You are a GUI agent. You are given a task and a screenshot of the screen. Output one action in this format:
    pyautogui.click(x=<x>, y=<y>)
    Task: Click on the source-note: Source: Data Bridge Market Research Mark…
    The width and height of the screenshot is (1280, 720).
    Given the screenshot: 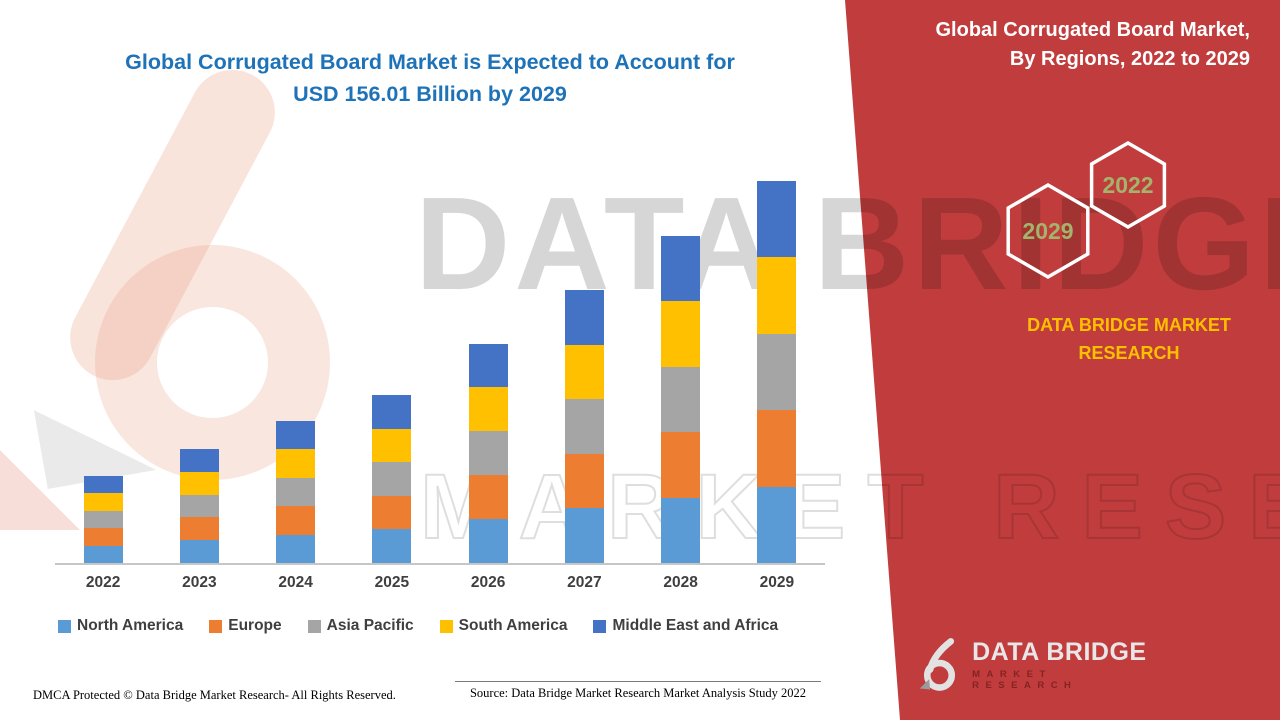 What is the action you would take?
    pyautogui.click(x=638, y=691)
    